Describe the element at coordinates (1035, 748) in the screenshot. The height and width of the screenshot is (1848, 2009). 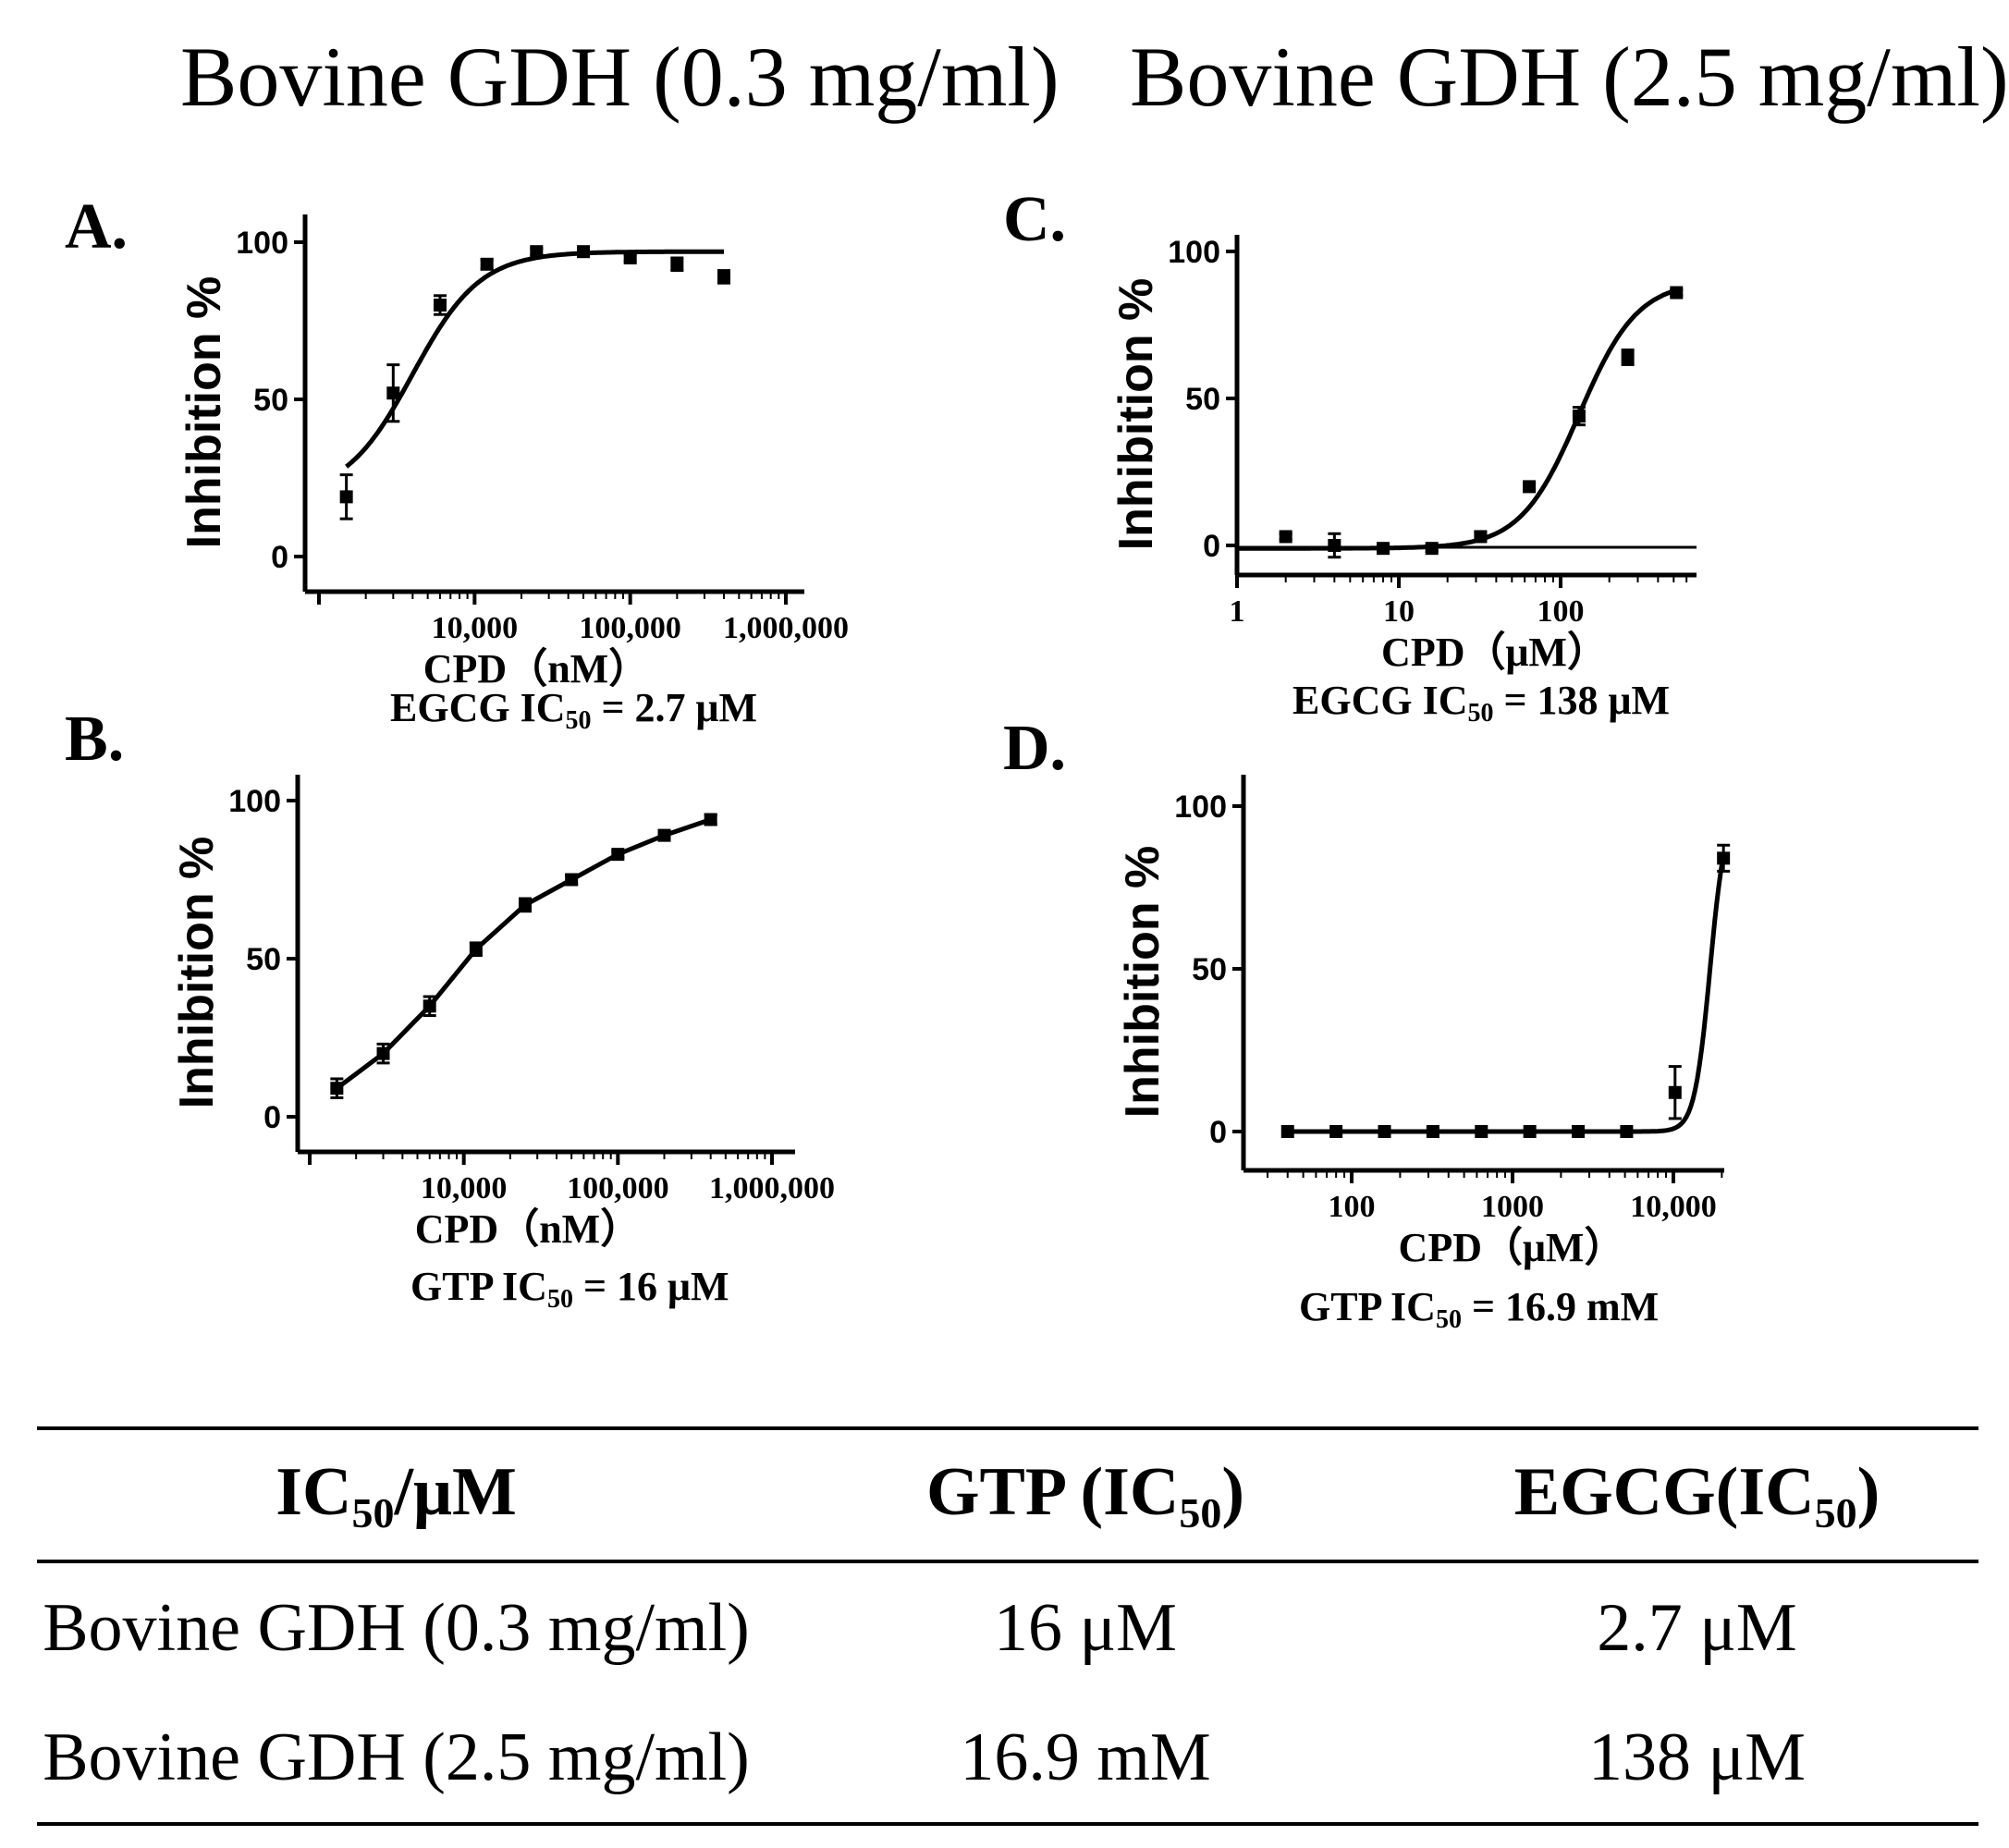
I see `panel-label-d: D.` at that location.